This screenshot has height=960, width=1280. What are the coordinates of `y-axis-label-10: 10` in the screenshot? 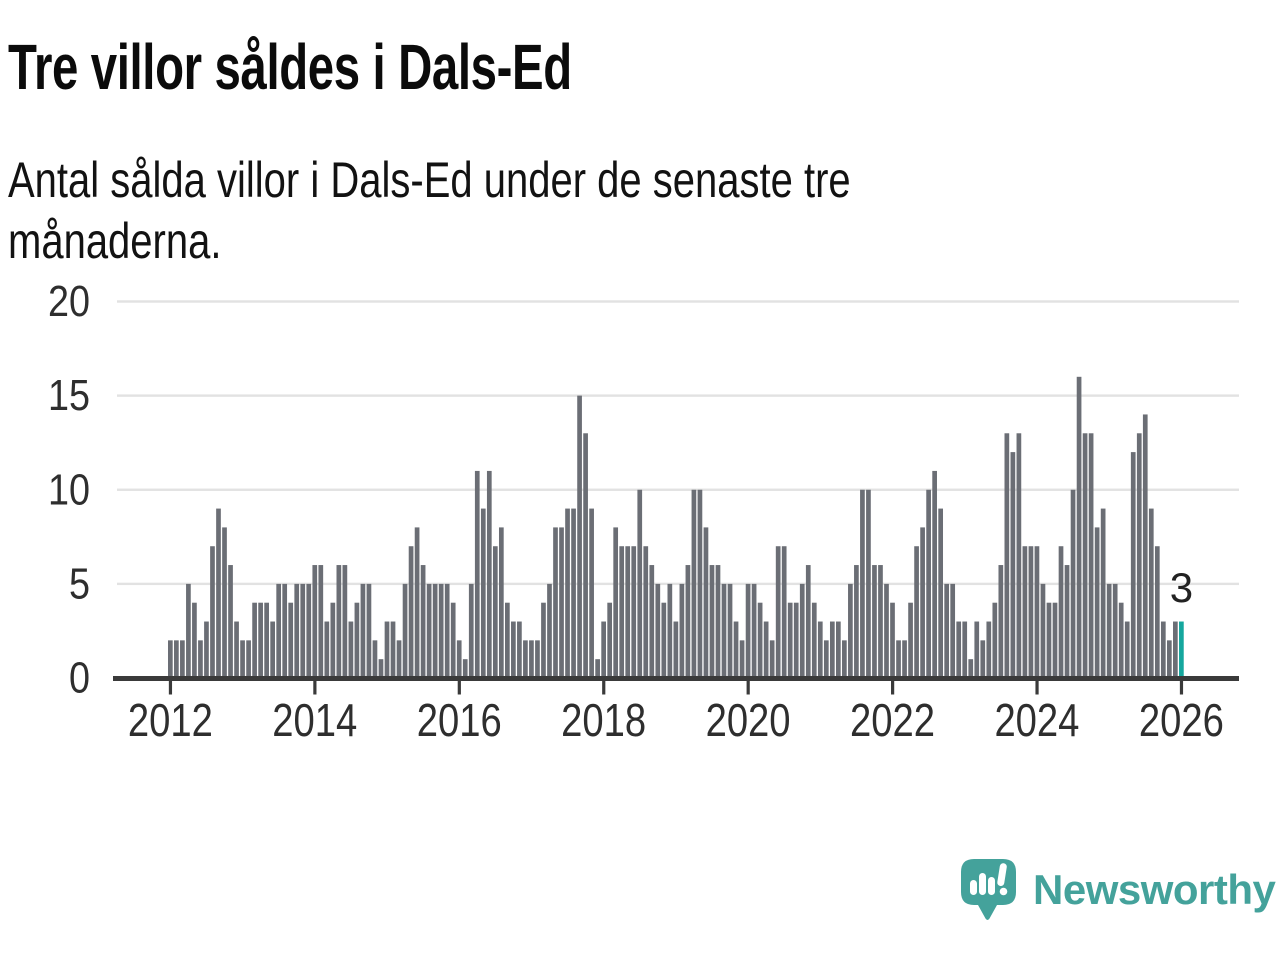 It's located at (69, 489).